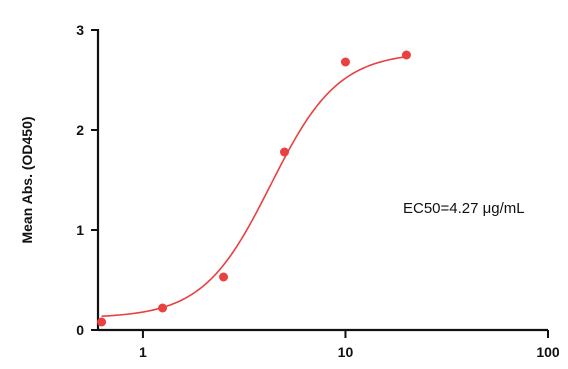 The width and height of the screenshot is (568, 369). Describe the element at coordinates (548, 352) in the screenshot. I see `x-tick-label: 100` at that location.